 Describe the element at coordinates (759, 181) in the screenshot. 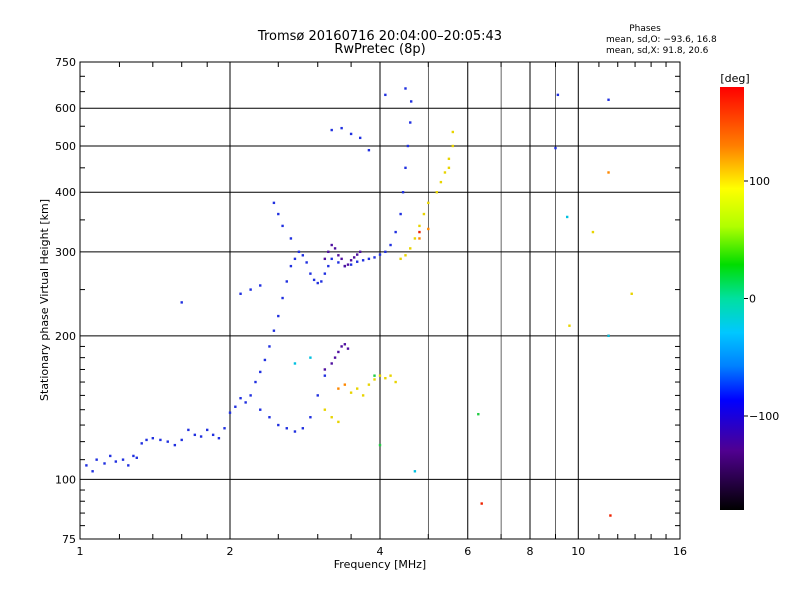

I see `colorbar-tick-label: 100` at that location.